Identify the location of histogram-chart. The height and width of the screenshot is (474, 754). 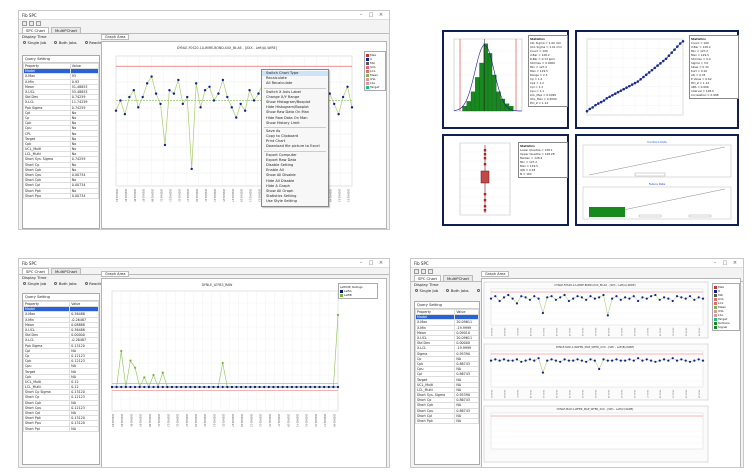
(486, 80).